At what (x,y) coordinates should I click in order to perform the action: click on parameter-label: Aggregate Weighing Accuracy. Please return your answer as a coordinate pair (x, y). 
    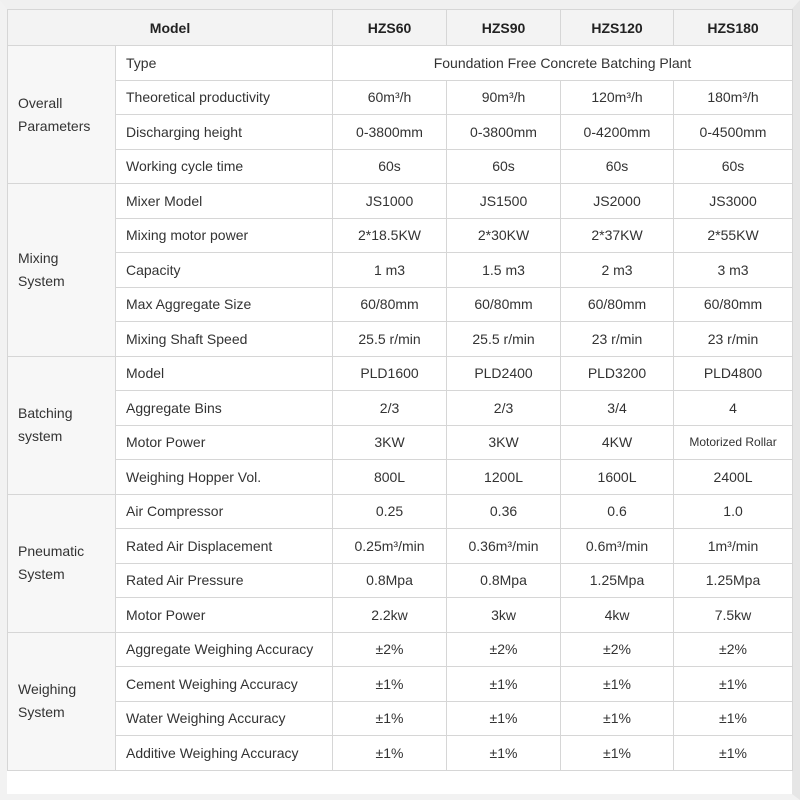
    Looking at the image, I should click on (224, 649).